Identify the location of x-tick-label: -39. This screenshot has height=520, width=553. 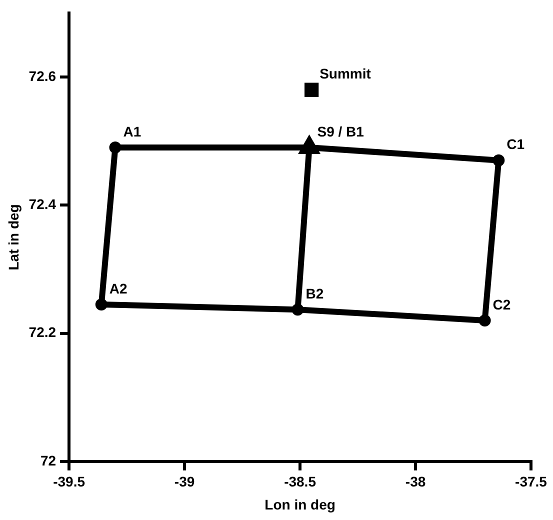
(184, 482).